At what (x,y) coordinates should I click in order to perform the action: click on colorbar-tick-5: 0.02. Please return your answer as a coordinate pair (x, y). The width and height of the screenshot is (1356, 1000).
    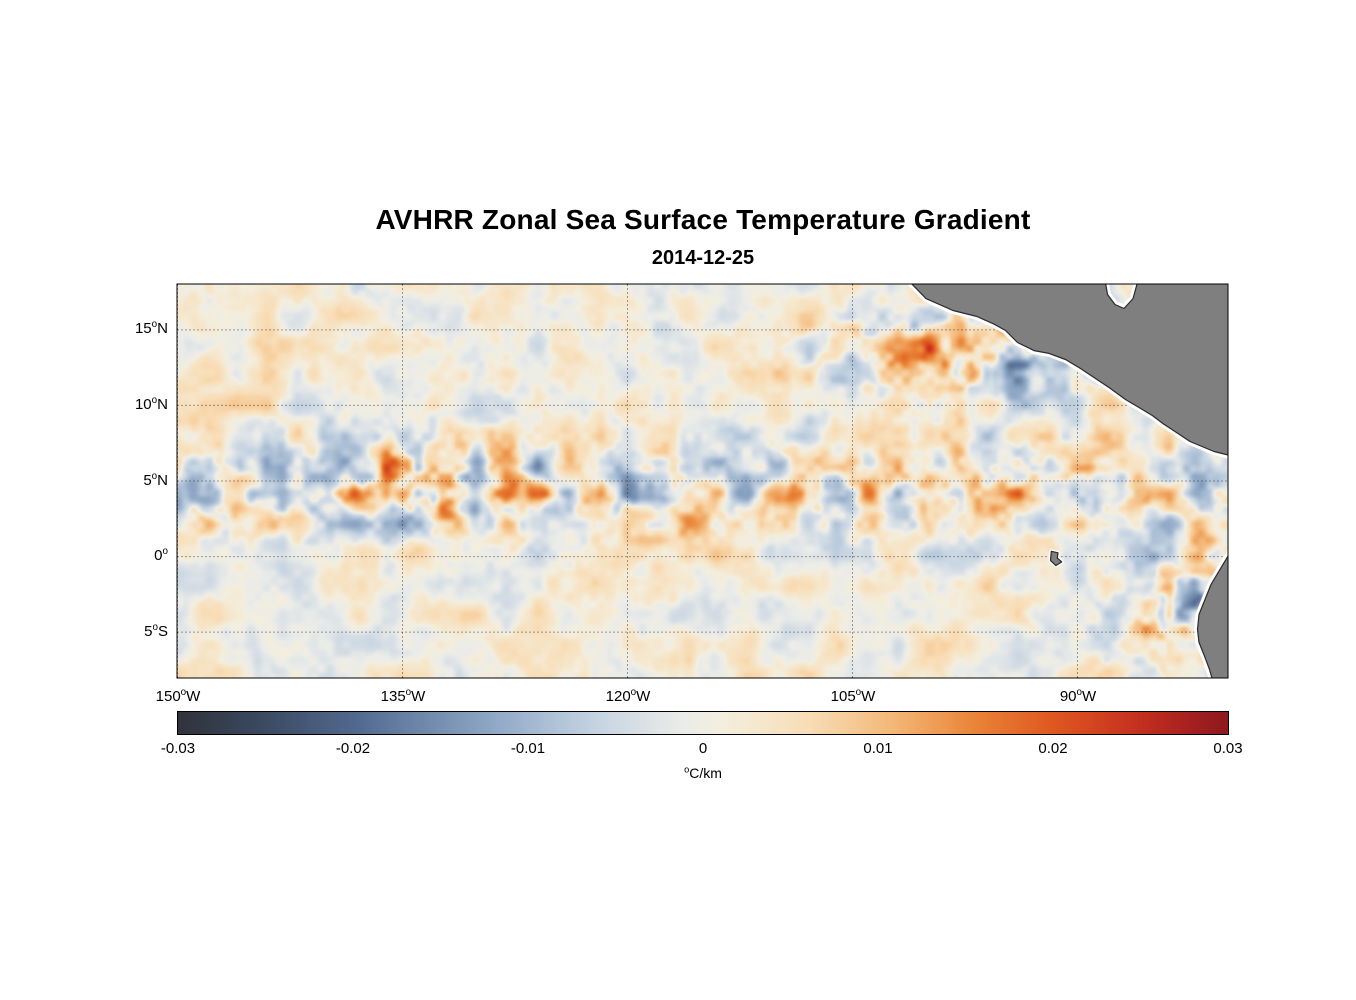
    Looking at the image, I should click on (1053, 748).